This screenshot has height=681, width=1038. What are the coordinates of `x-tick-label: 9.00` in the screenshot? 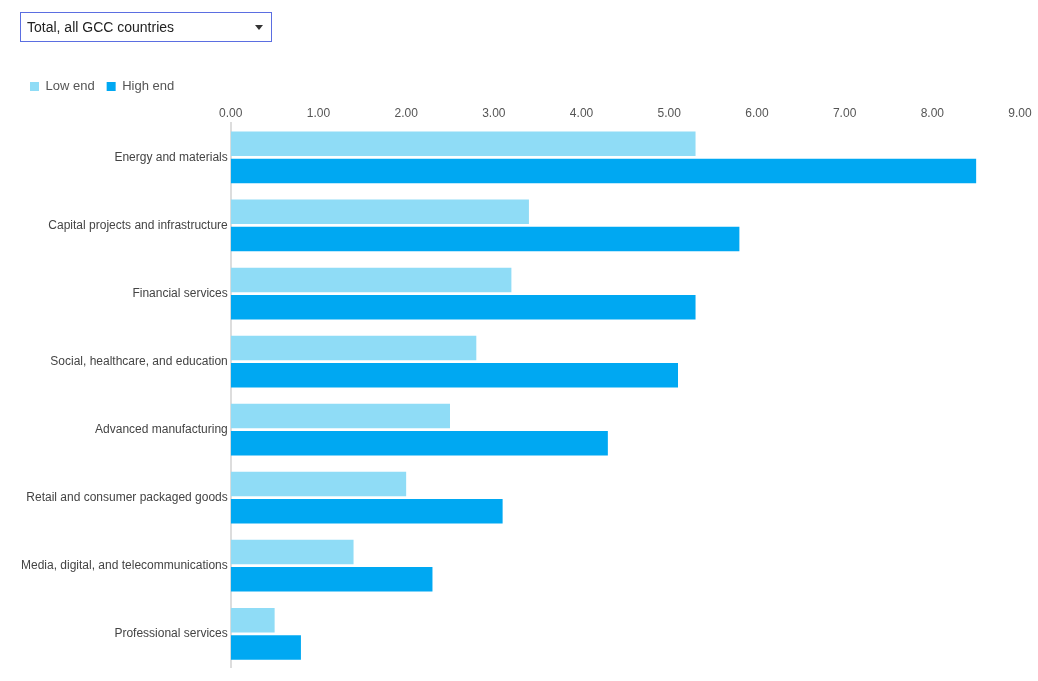 It's located at (1020, 112).